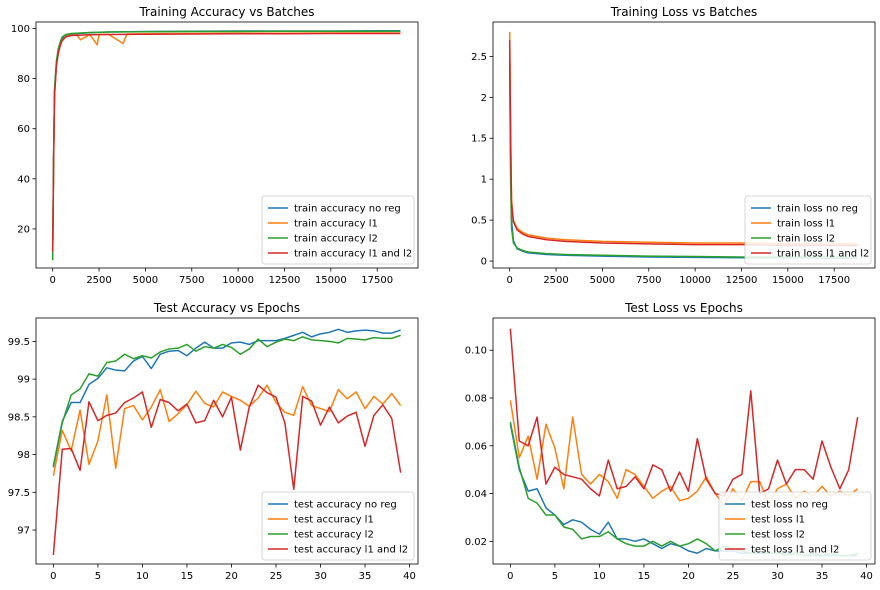  Describe the element at coordinates (226, 308) in the screenshot. I see `chart-title: Test Accuracy vs Epochs` at that location.